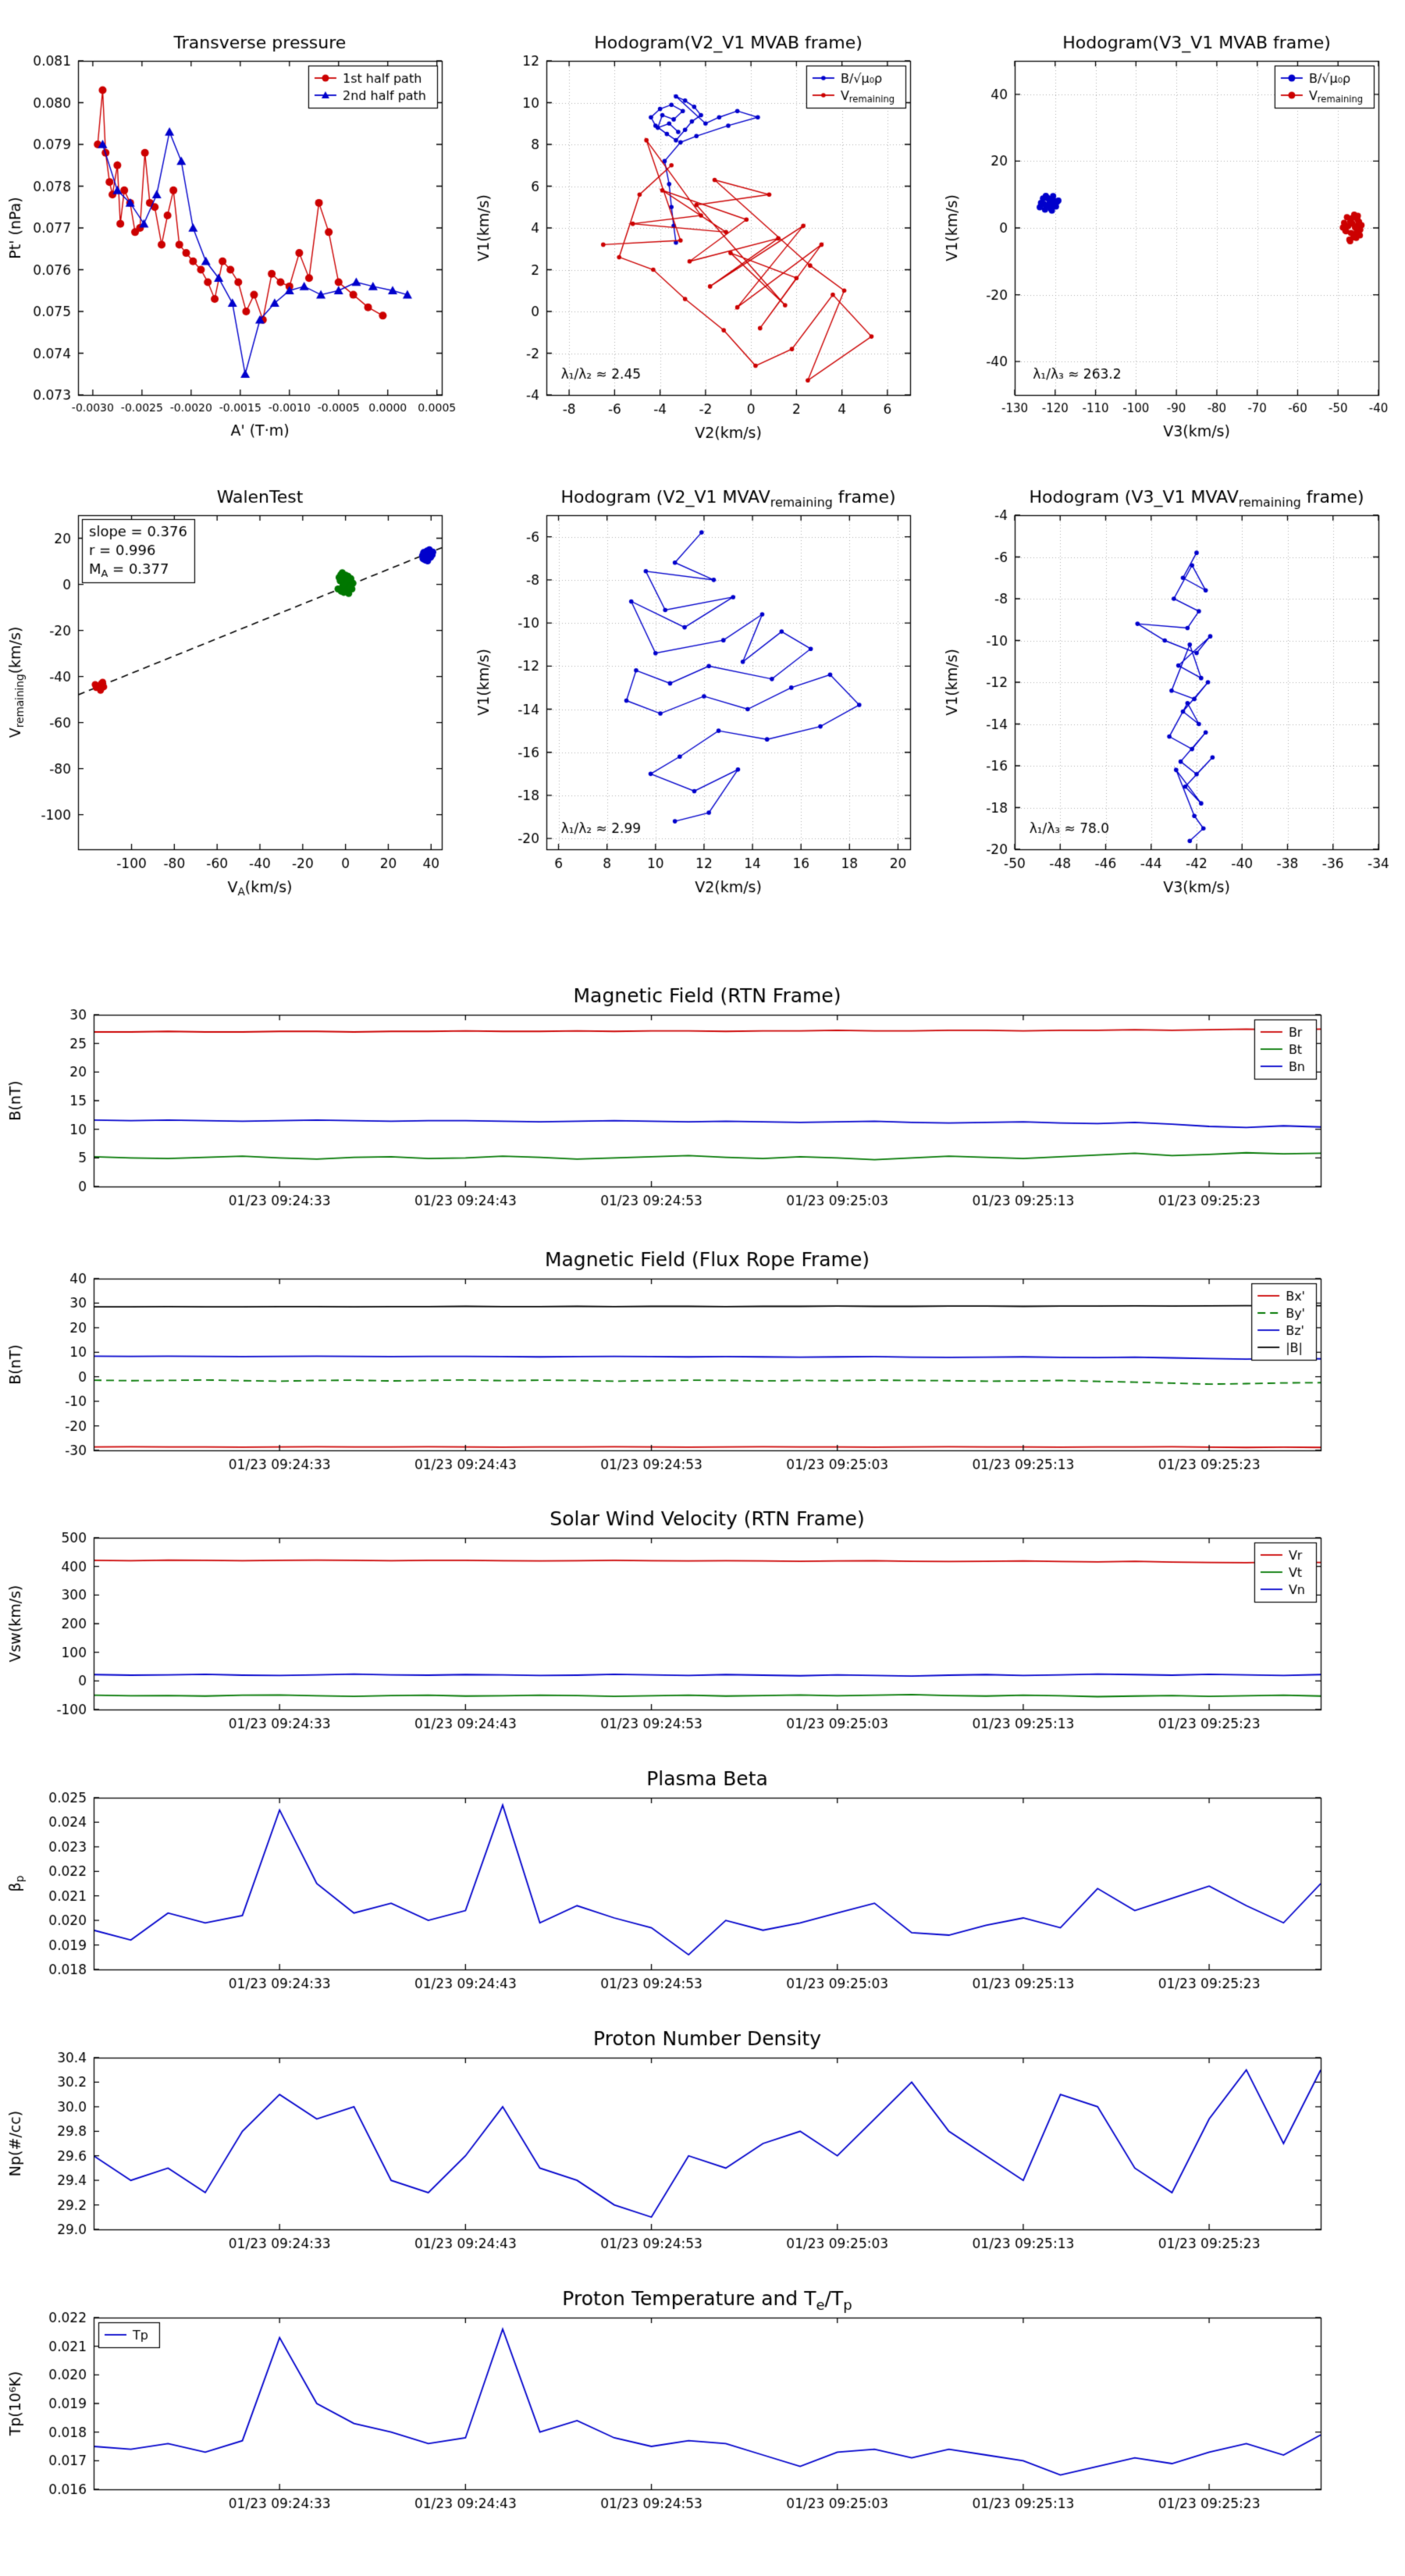 The width and height of the screenshot is (1405, 2576). Describe the element at coordinates (234, 690) in the screenshot. I see `chart-walen-test` at that location.